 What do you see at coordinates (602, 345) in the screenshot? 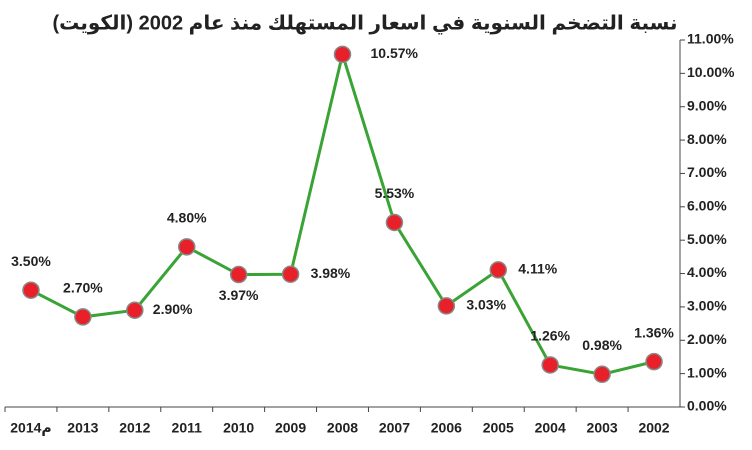
I see `data-label: 0.98%` at bounding box center [602, 345].